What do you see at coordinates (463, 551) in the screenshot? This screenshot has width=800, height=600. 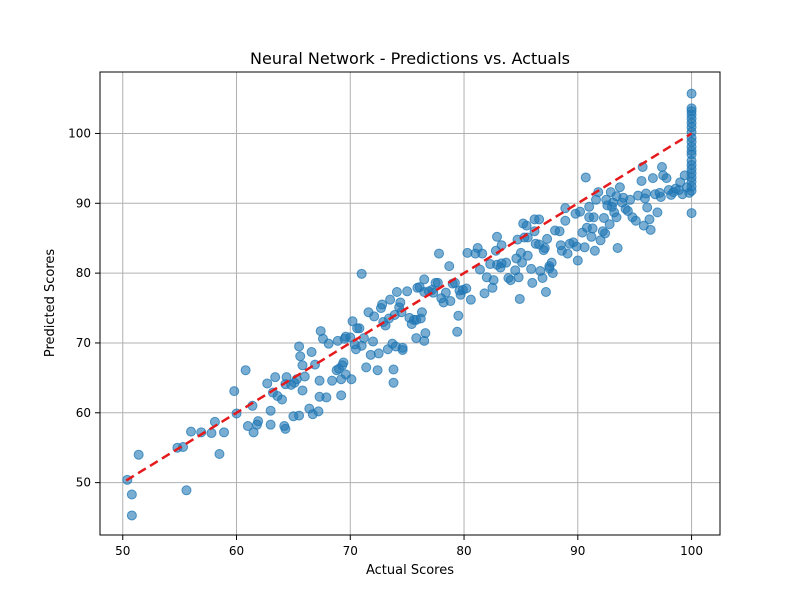 I see `x-tick-label: 80` at bounding box center [463, 551].